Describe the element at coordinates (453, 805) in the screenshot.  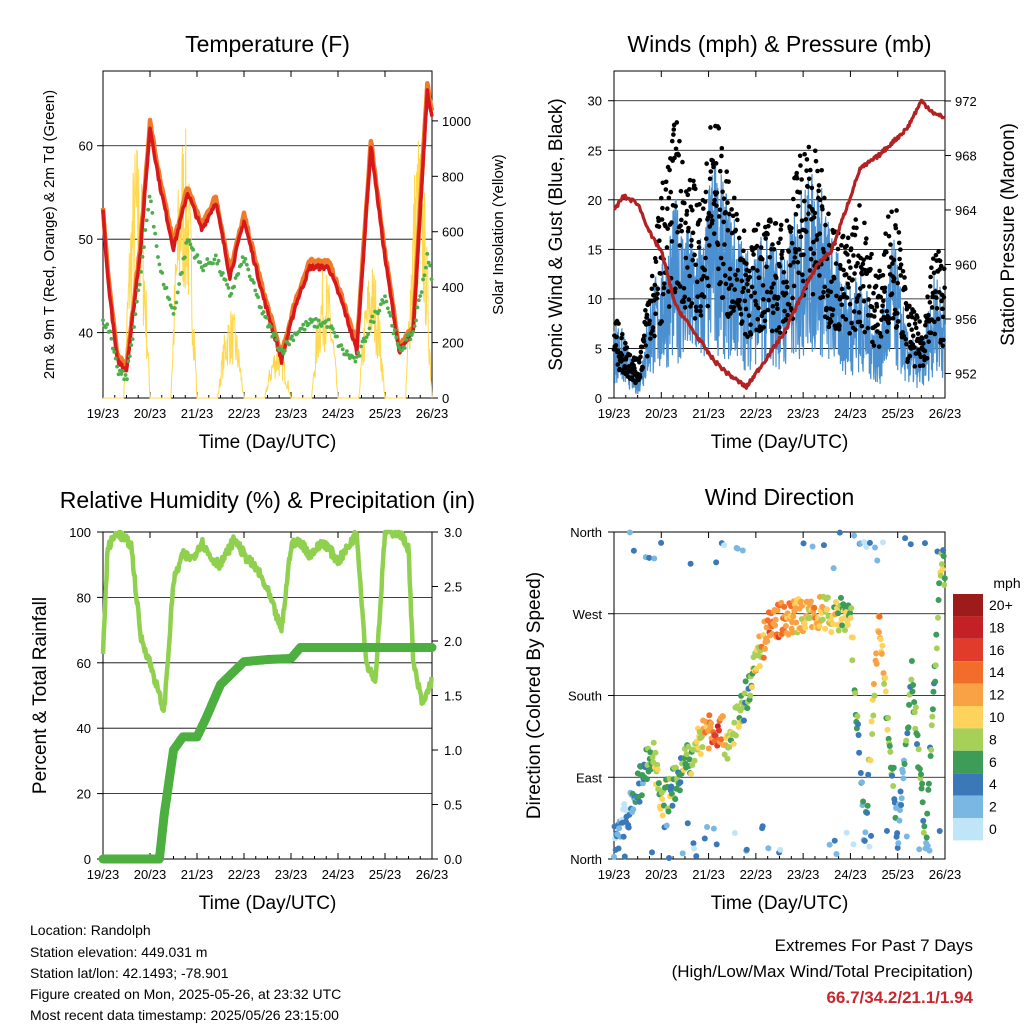
I see `y-right-tick-label: 0.5` at that location.